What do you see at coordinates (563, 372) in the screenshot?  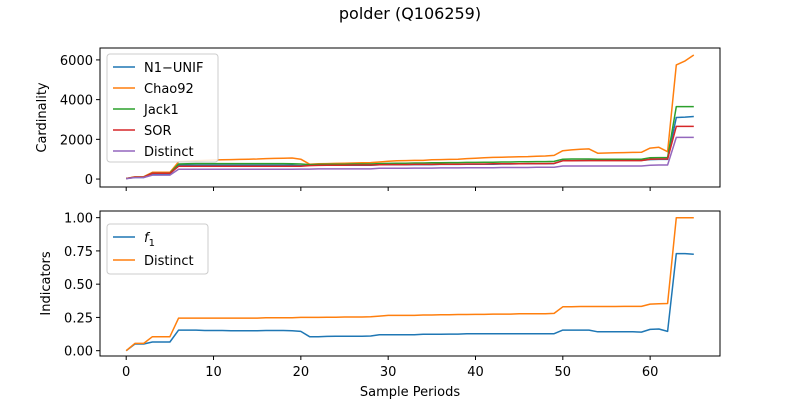 I see `x-tick-label: 50` at bounding box center [563, 372].